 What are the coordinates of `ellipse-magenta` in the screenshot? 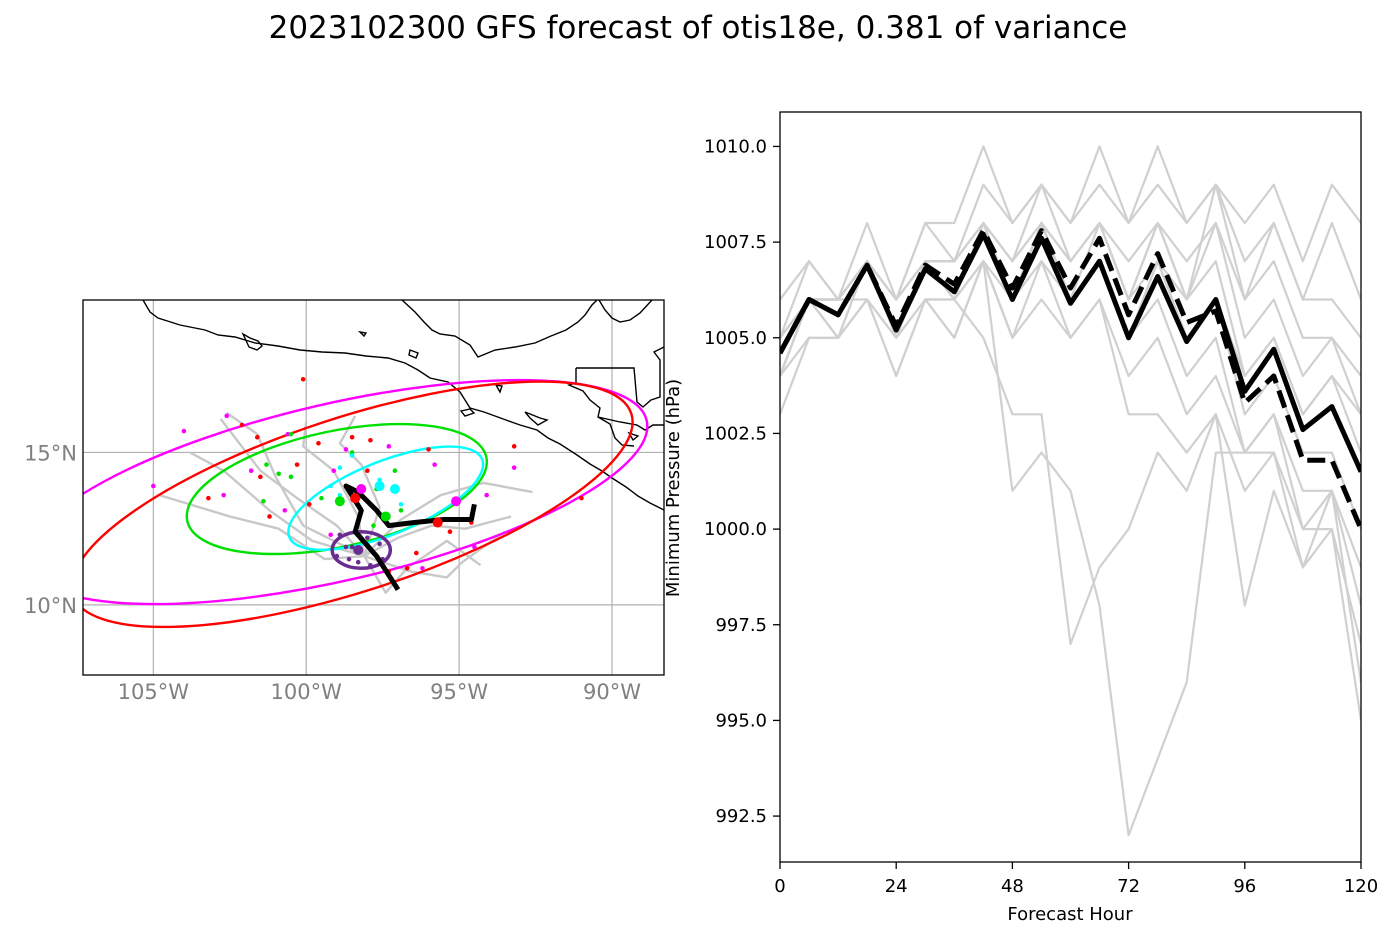 It's located at (366, 492).